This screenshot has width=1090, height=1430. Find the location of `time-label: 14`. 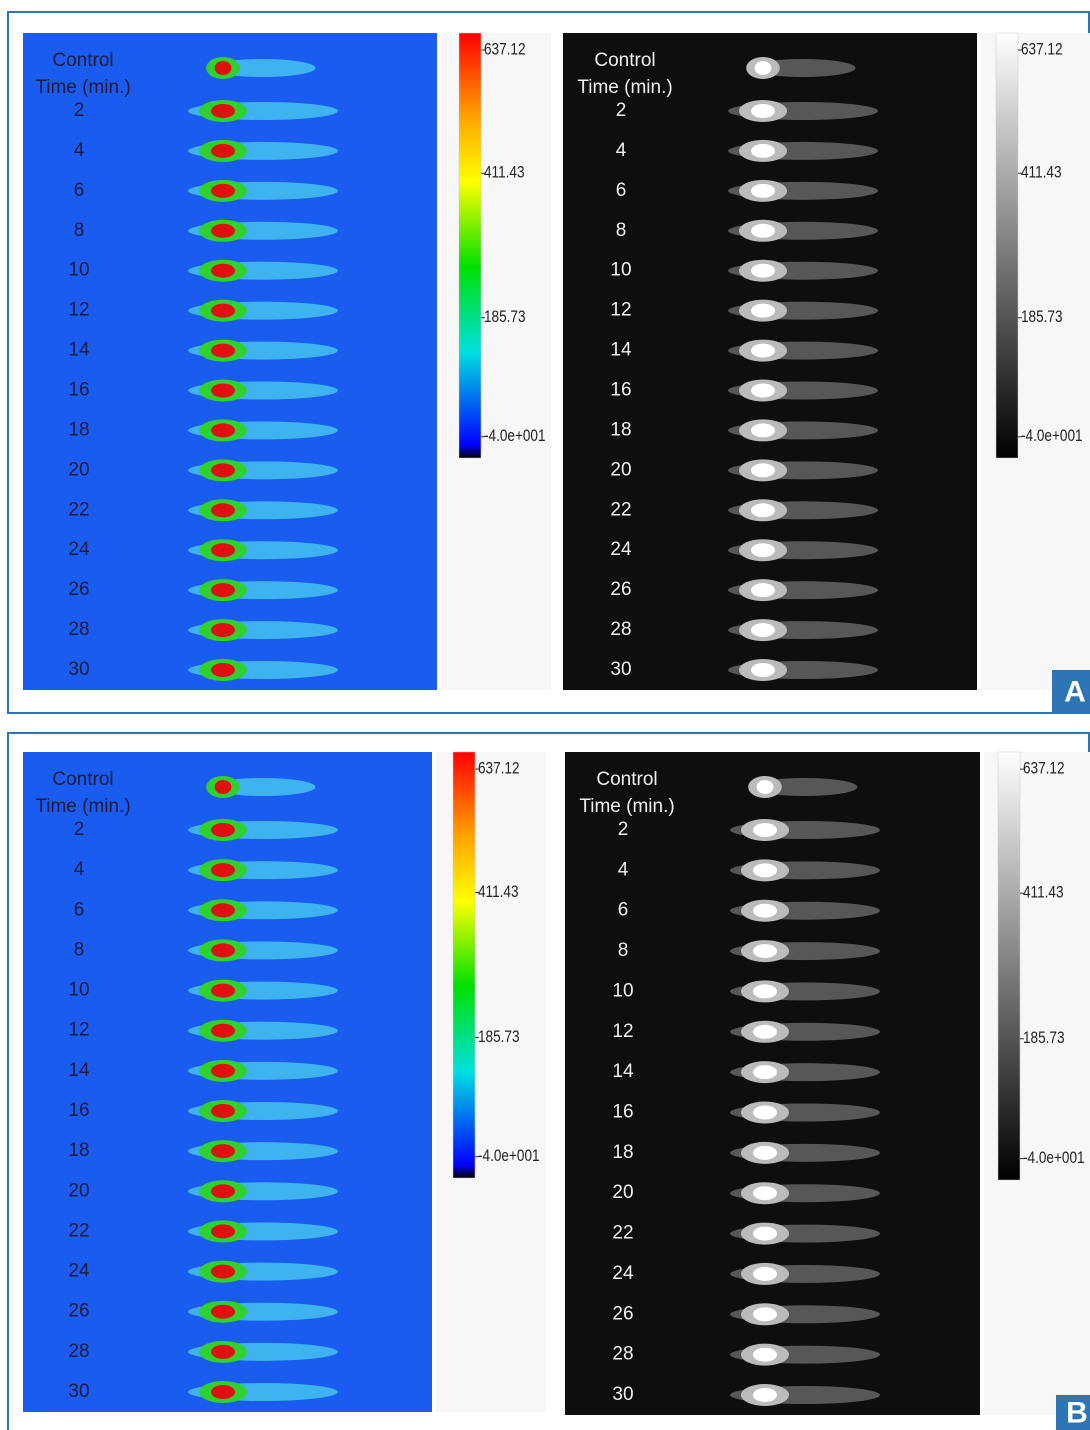

time-label: 14 is located at coordinates (621, 350).